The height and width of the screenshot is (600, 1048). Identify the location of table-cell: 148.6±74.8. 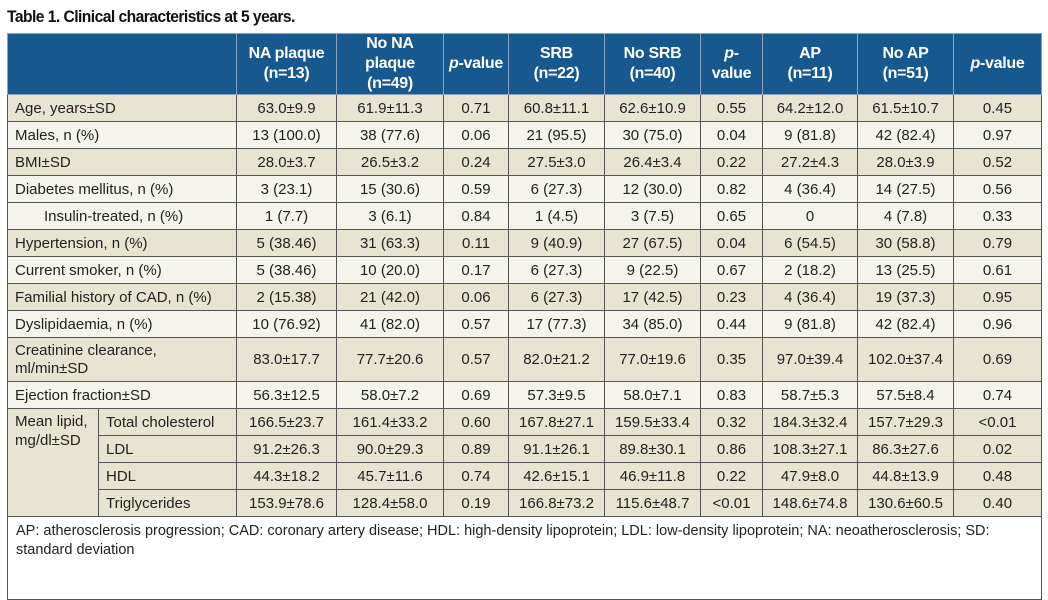
(810, 503).